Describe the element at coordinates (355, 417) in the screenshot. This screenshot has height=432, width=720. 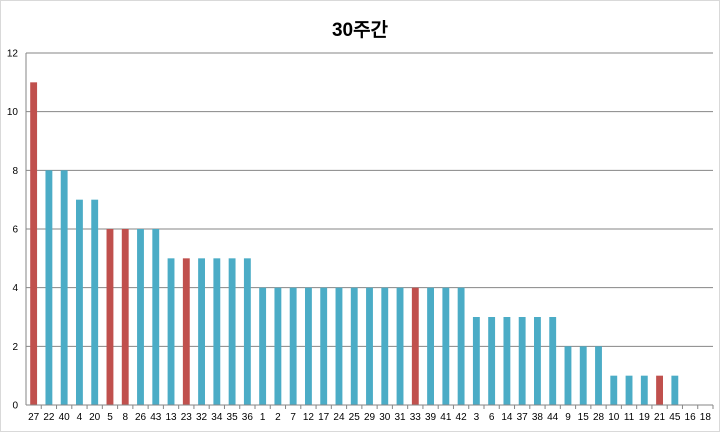
I see `x-tick-label: 25` at that location.